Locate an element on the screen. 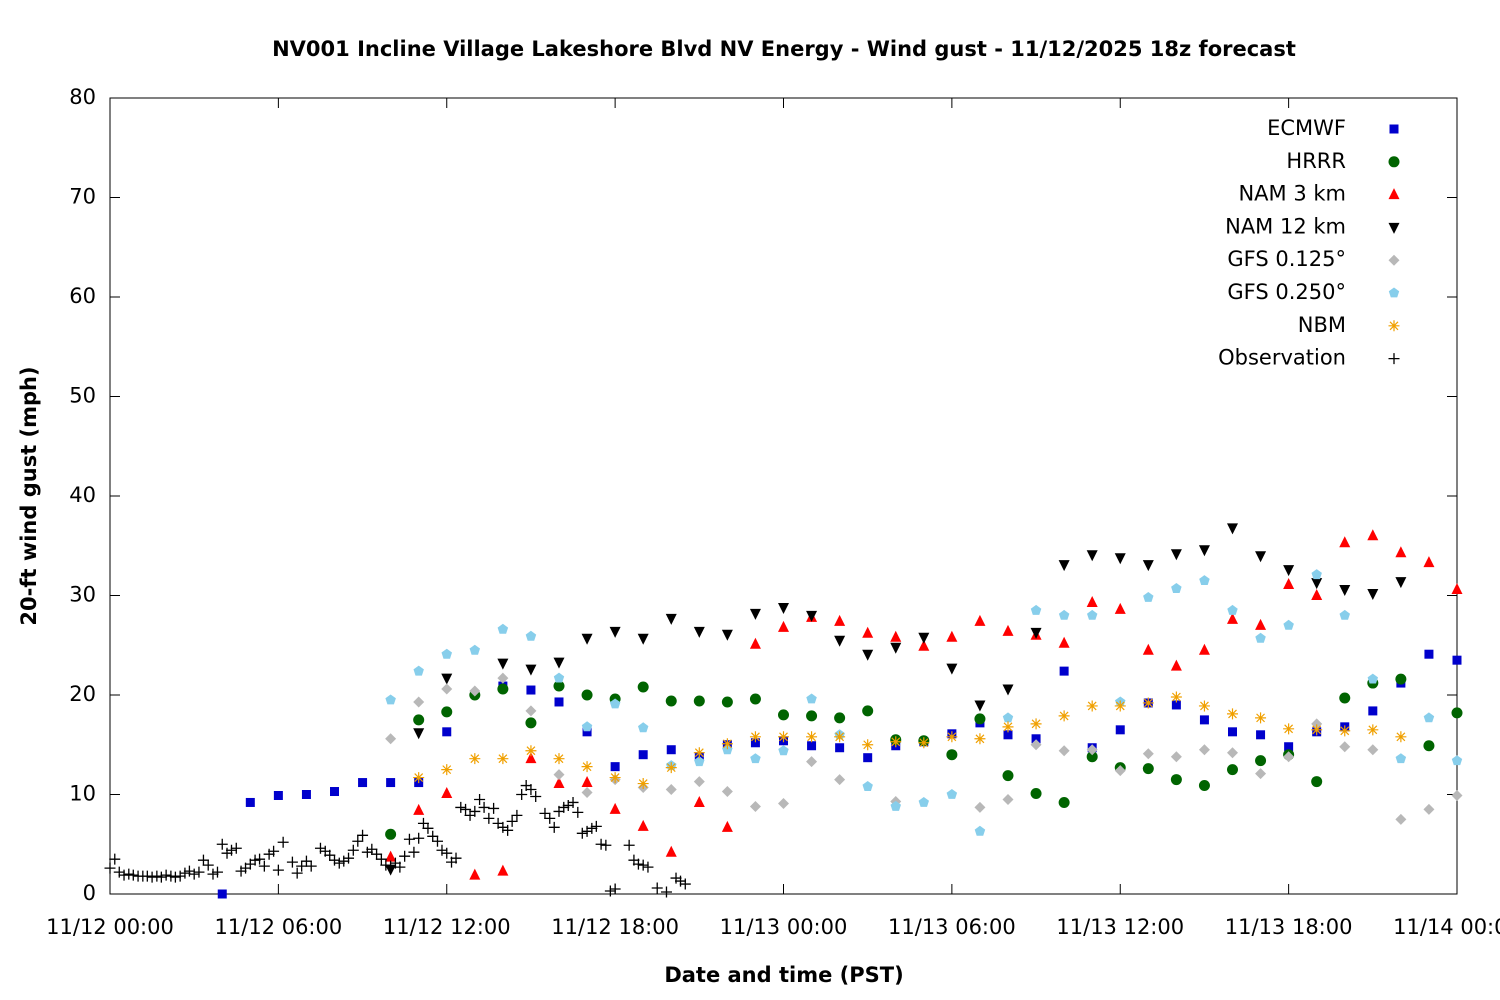  x-tick-label: 11/12 18:00 is located at coordinates (615, 927).